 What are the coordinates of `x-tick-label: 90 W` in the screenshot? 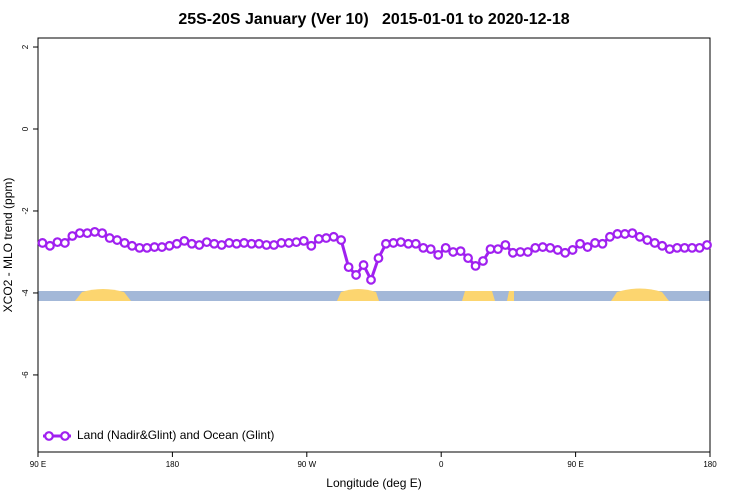 It's located at (306, 464).